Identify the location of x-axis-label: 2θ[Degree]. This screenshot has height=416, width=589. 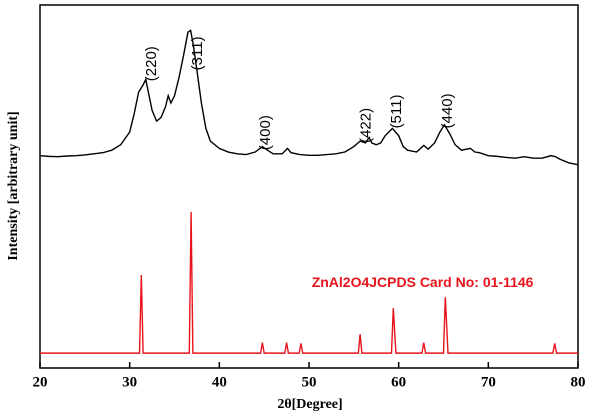
(309, 404).